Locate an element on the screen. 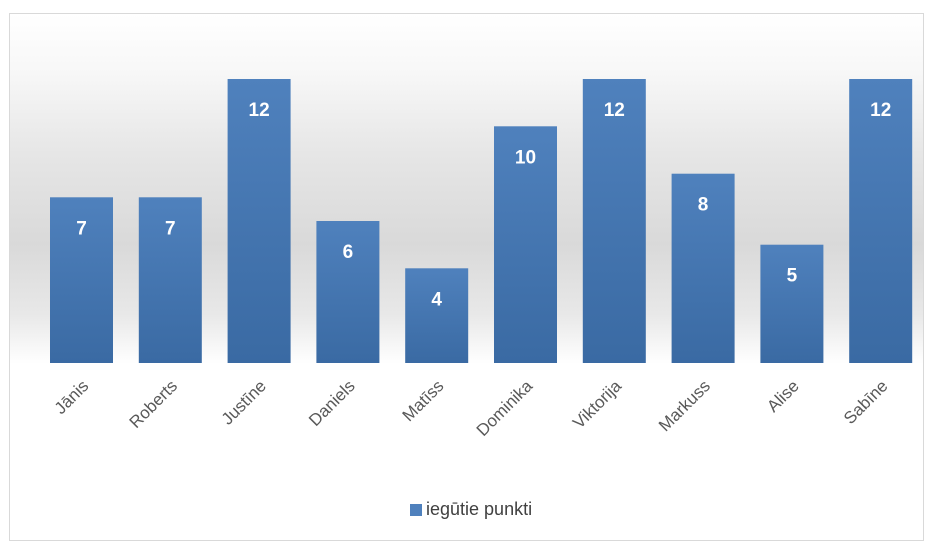 The height and width of the screenshot is (544, 936). bar-value-label-4: 4 is located at coordinates (436, 299).